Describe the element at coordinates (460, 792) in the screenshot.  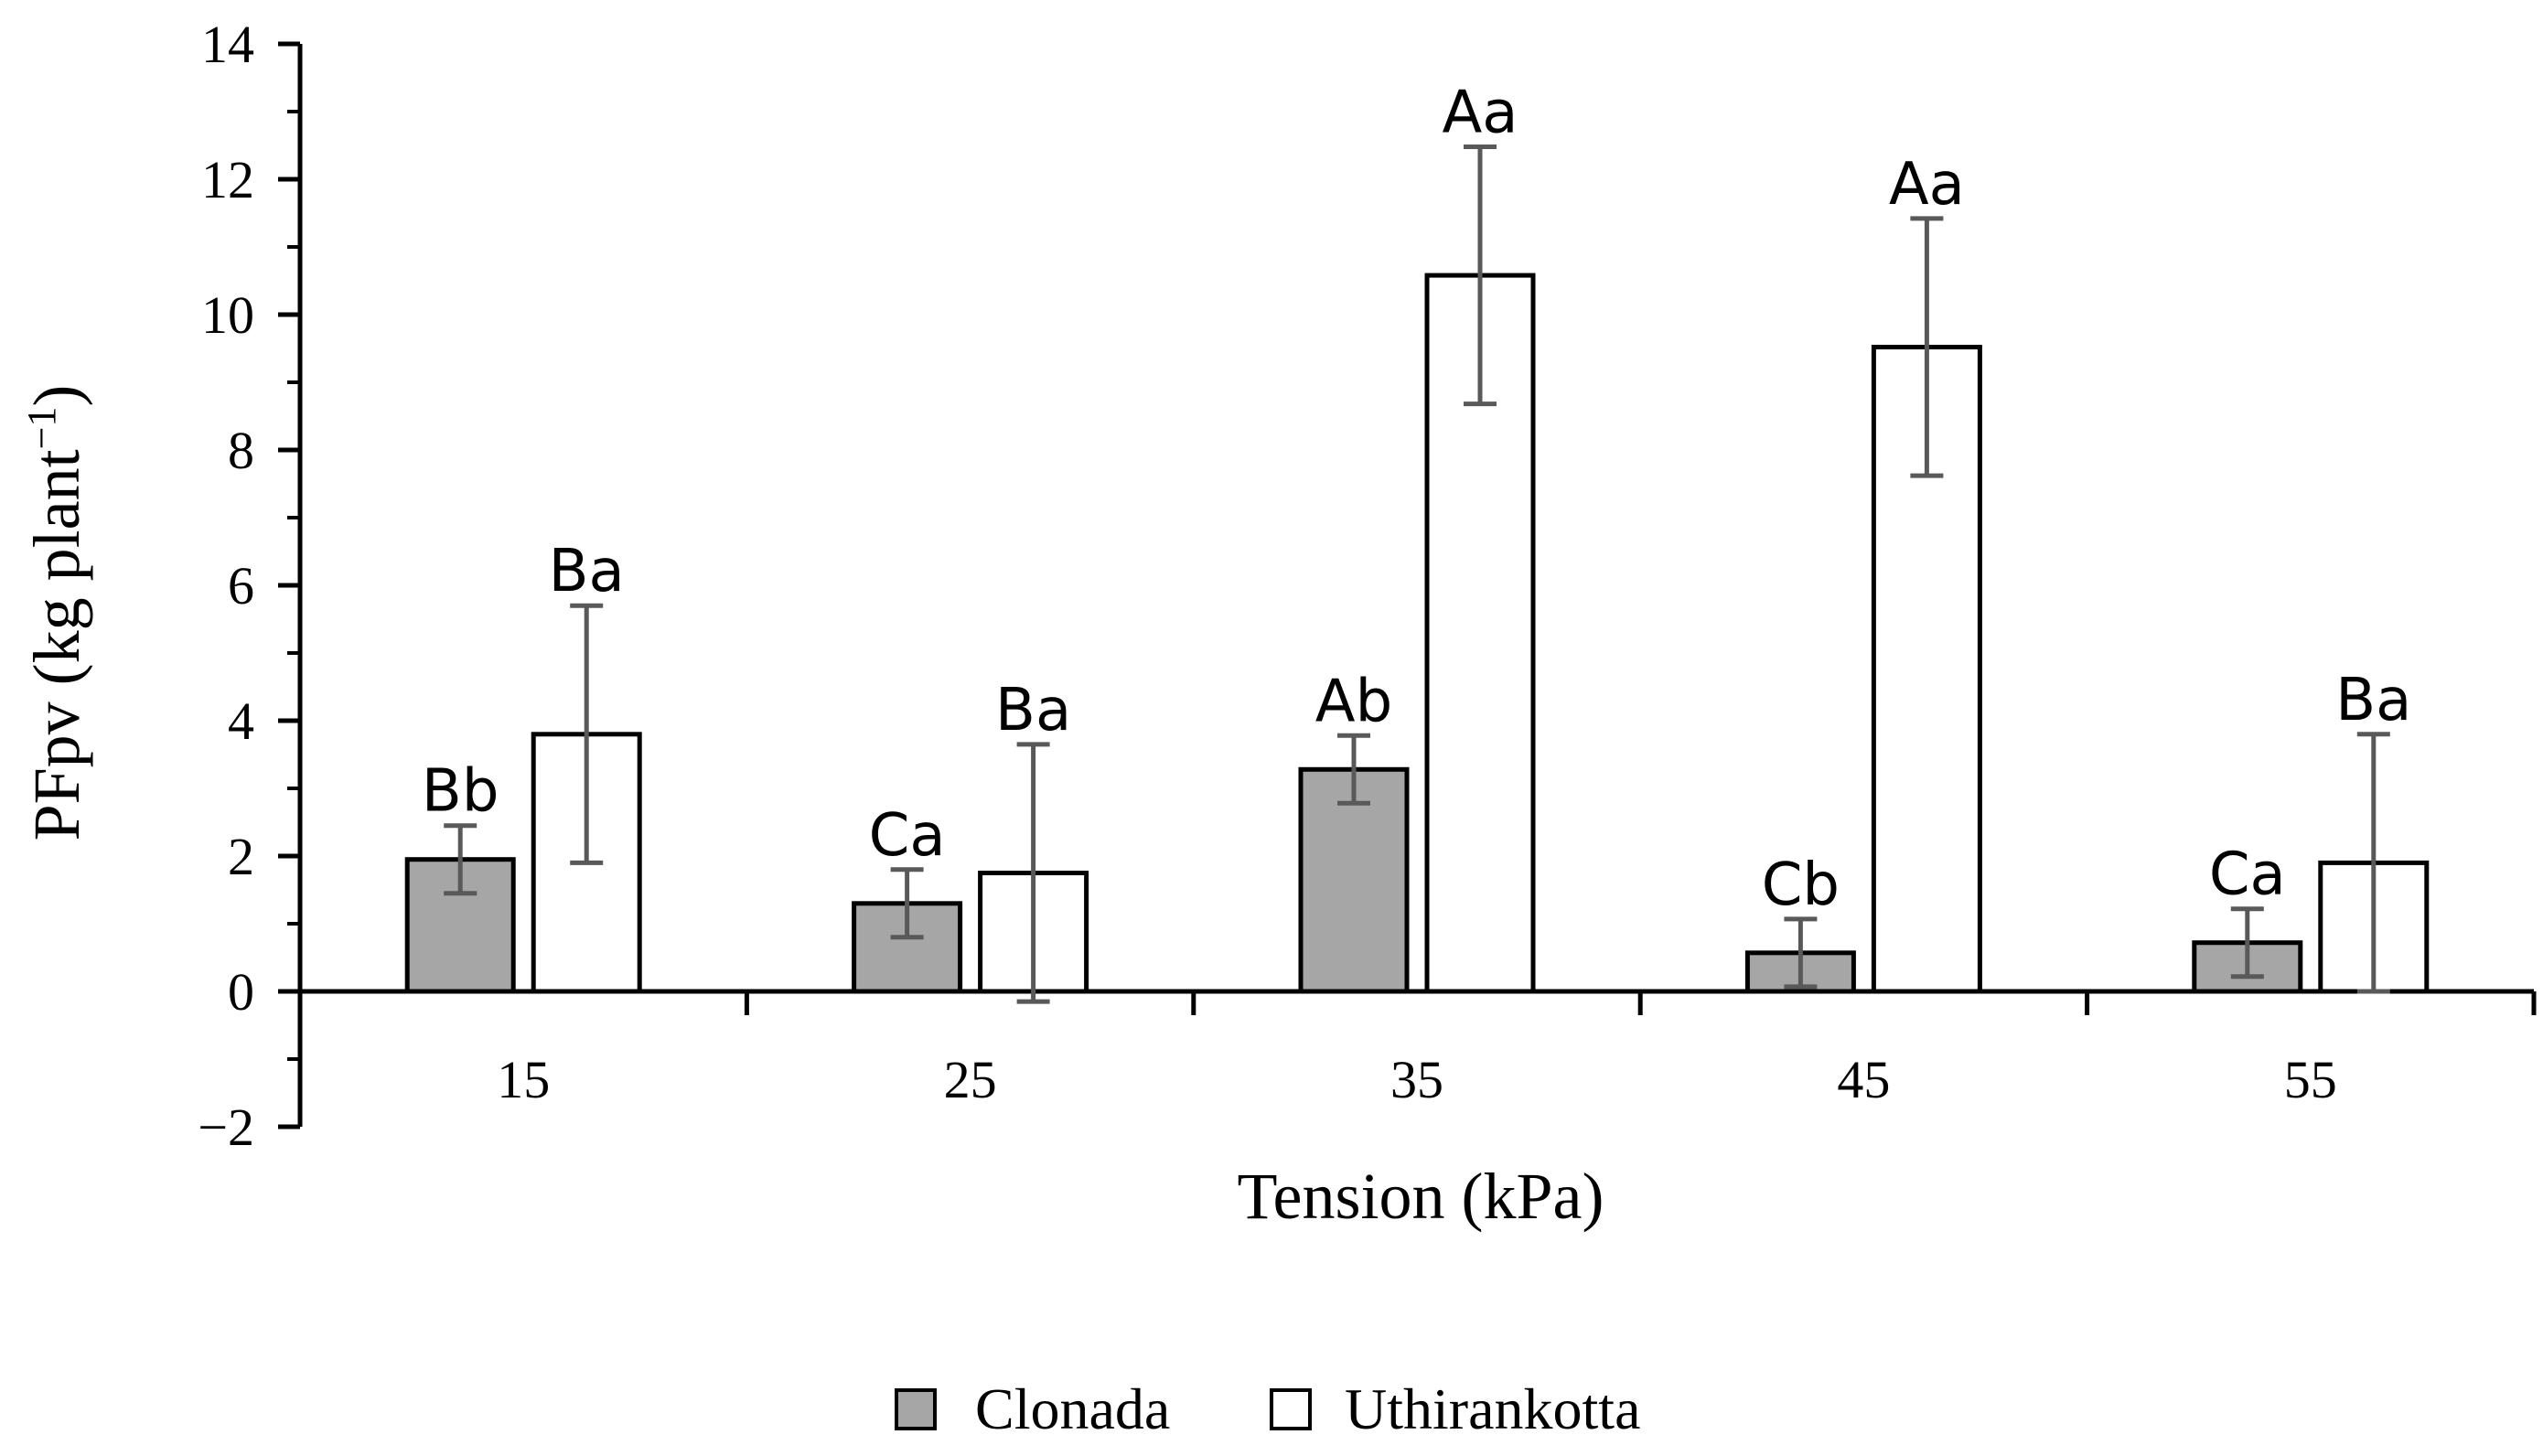
I see `significance-label: Bb` at that location.